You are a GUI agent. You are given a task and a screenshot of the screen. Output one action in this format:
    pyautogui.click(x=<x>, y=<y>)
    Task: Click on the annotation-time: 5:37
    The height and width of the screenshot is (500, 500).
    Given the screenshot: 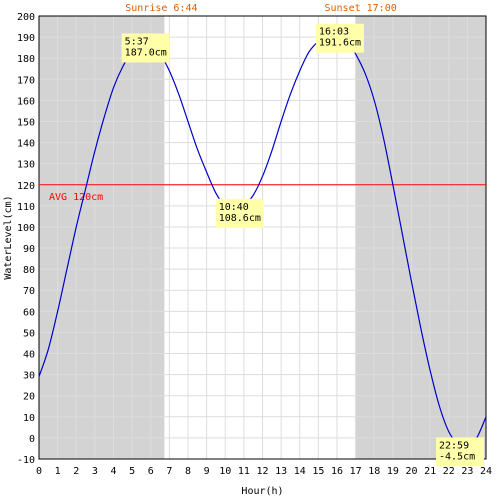 What is the action you would take?
    pyautogui.click(x=137, y=41)
    